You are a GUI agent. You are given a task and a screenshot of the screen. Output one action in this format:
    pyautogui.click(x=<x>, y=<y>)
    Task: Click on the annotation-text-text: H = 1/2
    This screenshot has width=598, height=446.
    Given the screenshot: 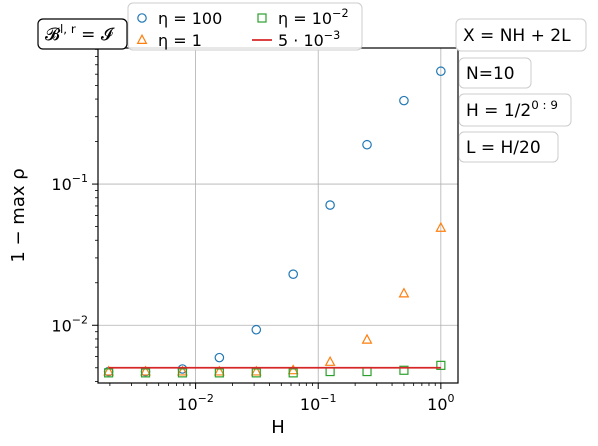 What is the action you would take?
    pyautogui.click(x=498, y=111)
    